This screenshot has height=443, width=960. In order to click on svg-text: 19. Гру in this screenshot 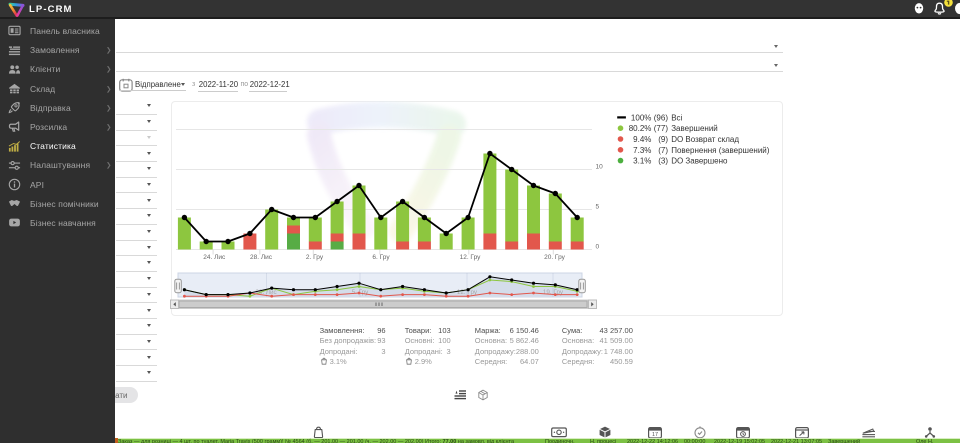, I will do `click(553, 292)`.